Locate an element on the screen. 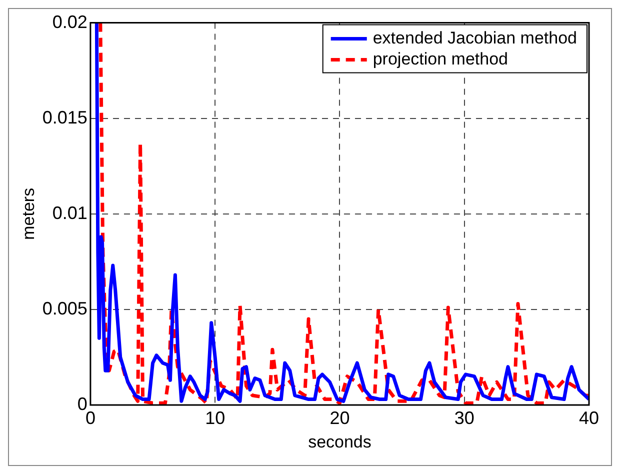 This screenshot has height=474, width=620. y-tick-label: 0.015 is located at coordinates (65, 117).